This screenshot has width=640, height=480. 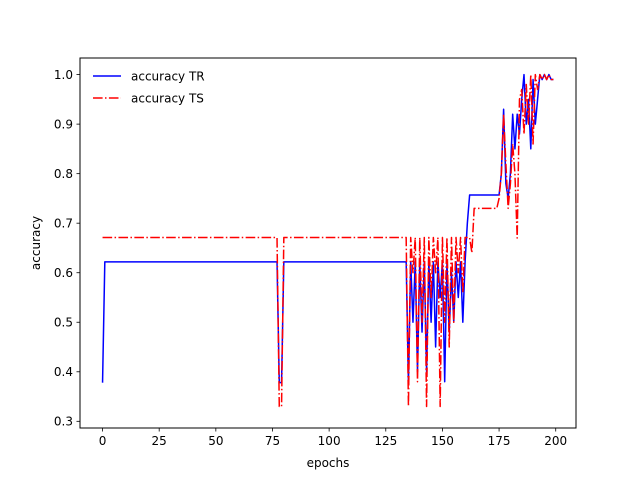 I want to click on legend: accuracy TR accuracy TS, so click(x=149, y=88).